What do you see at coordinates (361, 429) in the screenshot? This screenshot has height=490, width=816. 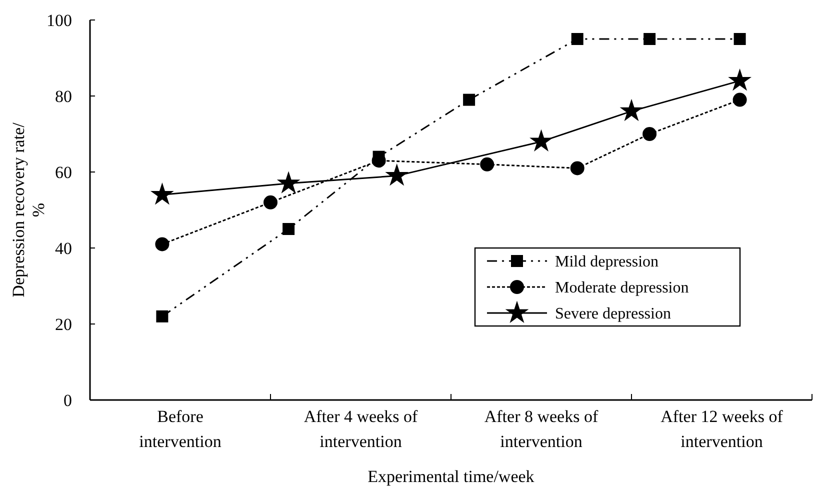 I see `x-tick-label: After 4 weeks of intervention` at bounding box center [361, 429].